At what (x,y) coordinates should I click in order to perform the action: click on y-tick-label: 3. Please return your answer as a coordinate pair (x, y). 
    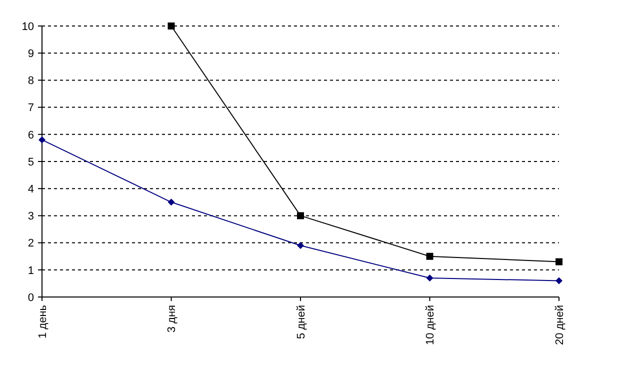
    Looking at the image, I should click on (31, 216).